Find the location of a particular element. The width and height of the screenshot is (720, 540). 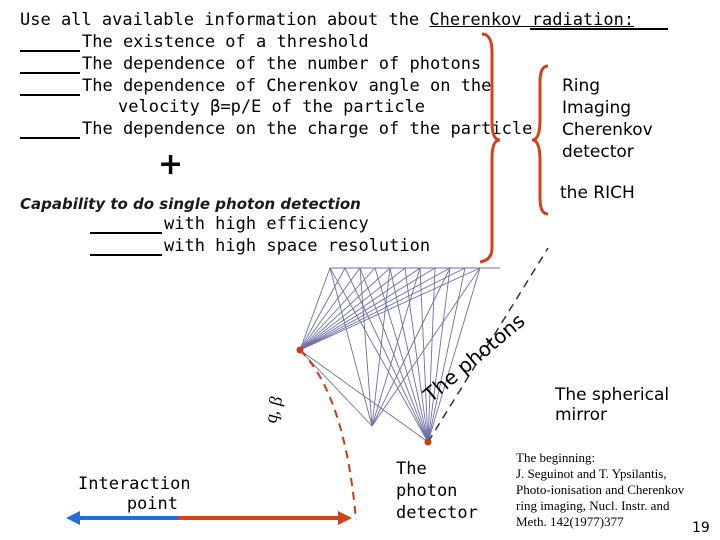

left-brace is located at coordinates (490, 148).